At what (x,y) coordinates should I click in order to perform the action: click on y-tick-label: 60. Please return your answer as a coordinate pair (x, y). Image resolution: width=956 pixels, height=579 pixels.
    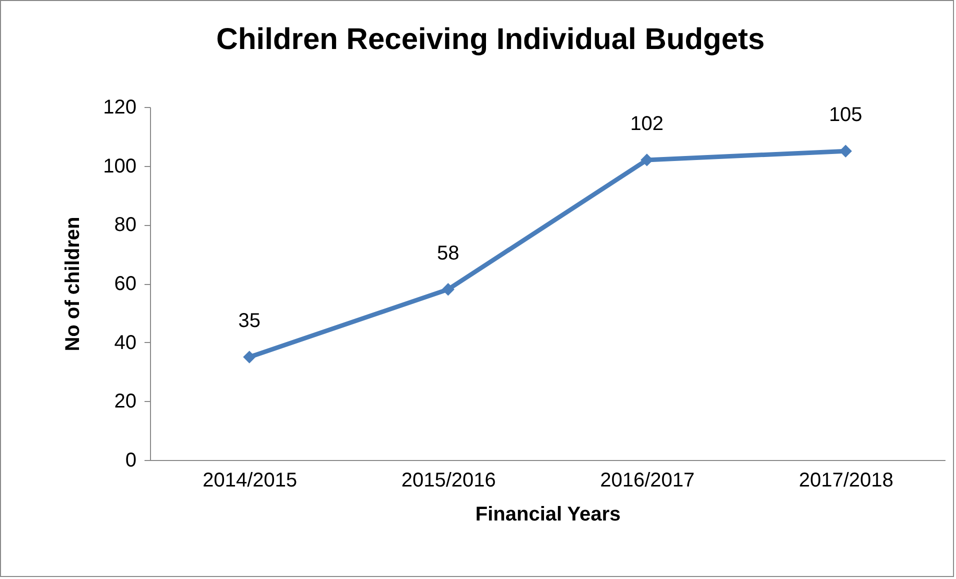
    Looking at the image, I should click on (125, 284).